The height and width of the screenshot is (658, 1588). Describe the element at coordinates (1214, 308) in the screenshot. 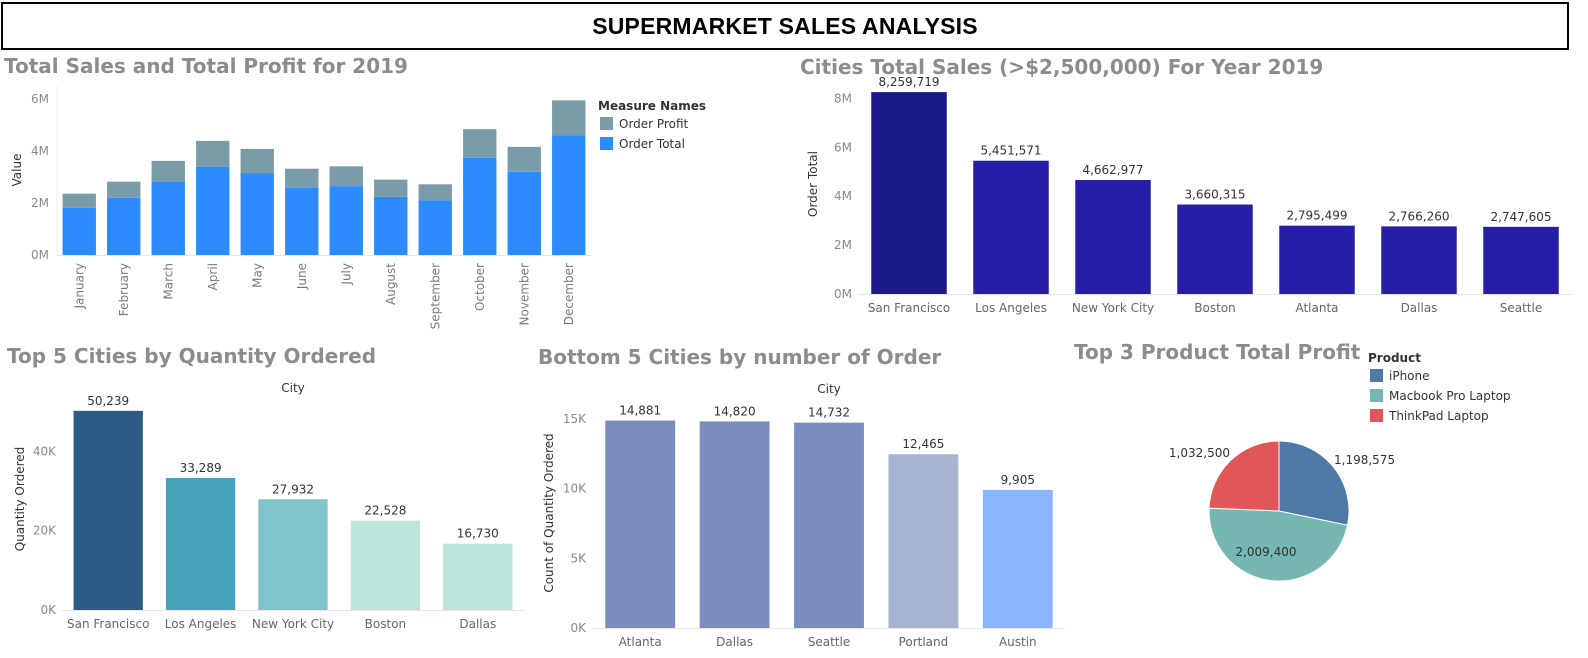

I see `x-tick-label-boston: Boston` at that location.